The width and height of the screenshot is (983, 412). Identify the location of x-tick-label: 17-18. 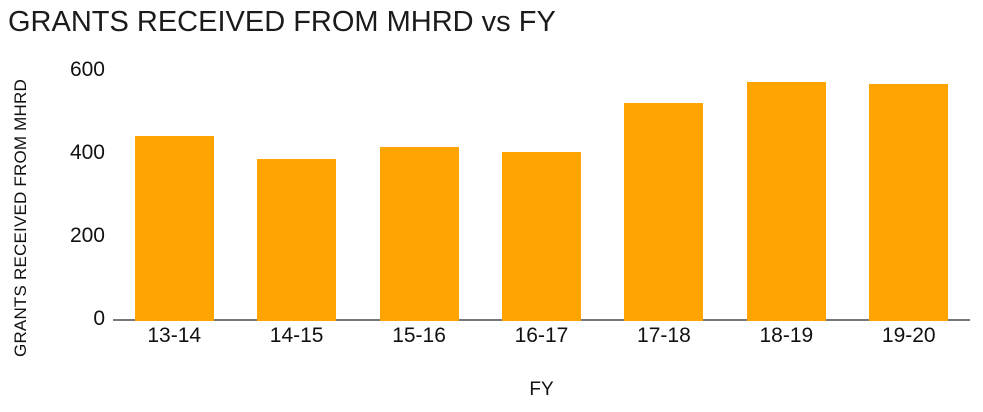
(664, 335).